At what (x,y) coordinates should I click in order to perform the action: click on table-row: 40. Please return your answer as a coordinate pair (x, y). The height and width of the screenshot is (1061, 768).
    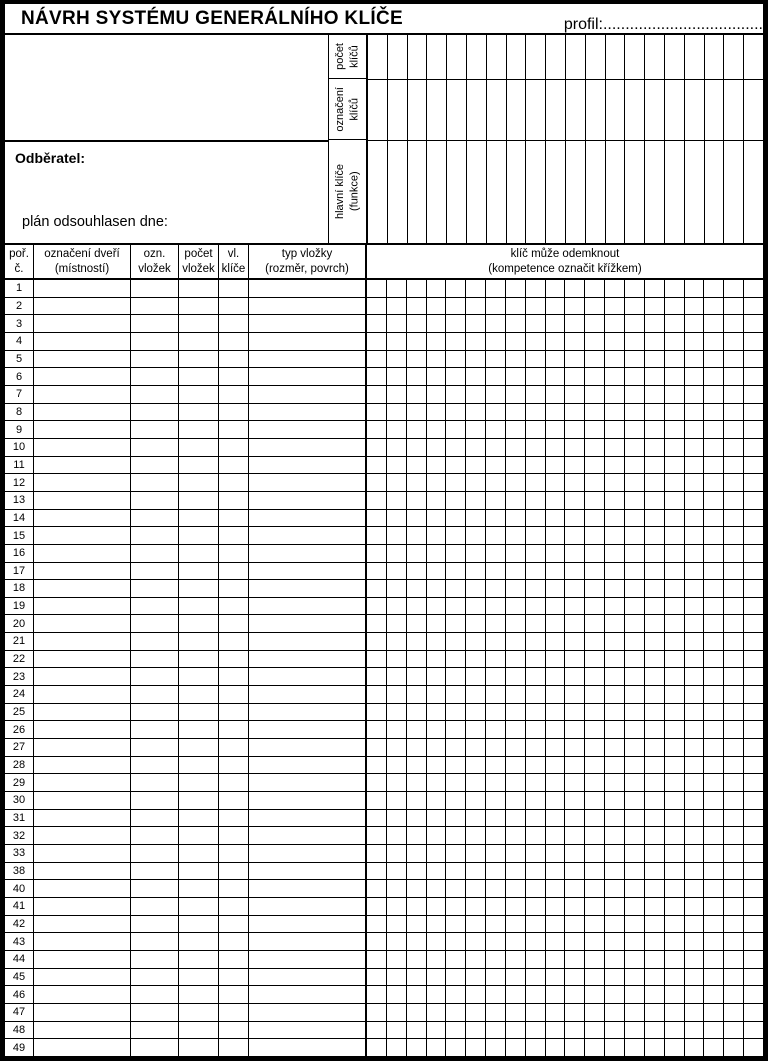
    Looking at the image, I should click on (384, 889).